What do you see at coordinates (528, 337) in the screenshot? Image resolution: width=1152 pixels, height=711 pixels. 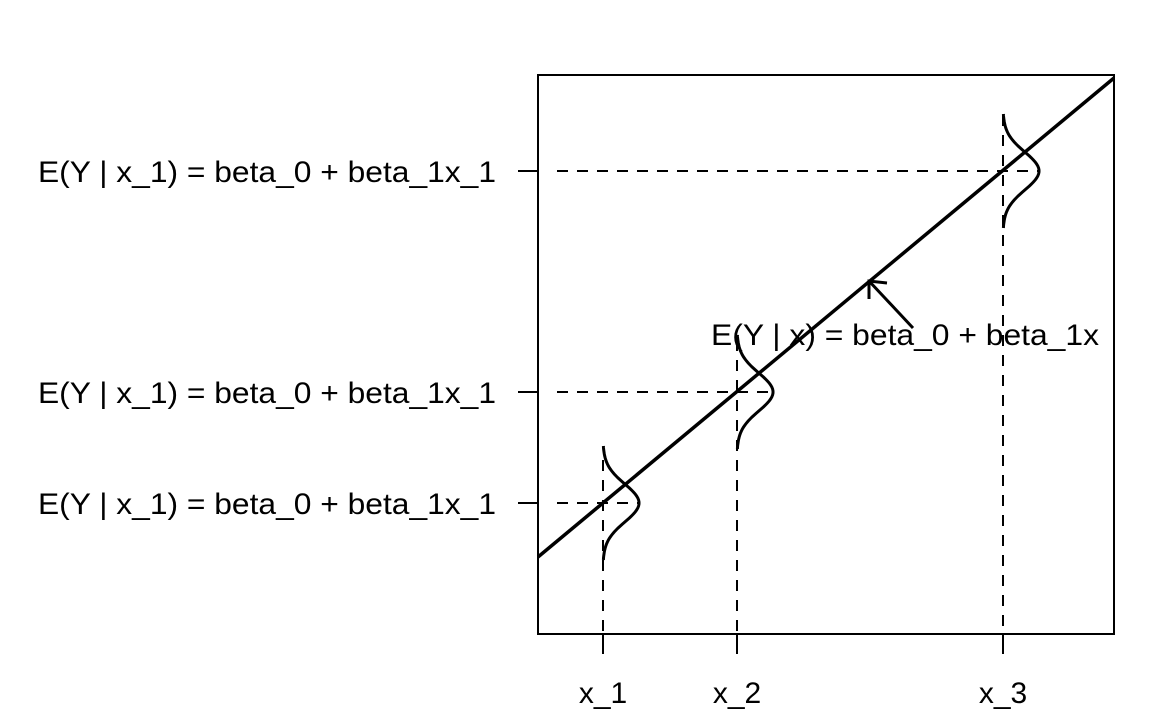 I see `y-axis-ticks` at bounding box center [528, 337].